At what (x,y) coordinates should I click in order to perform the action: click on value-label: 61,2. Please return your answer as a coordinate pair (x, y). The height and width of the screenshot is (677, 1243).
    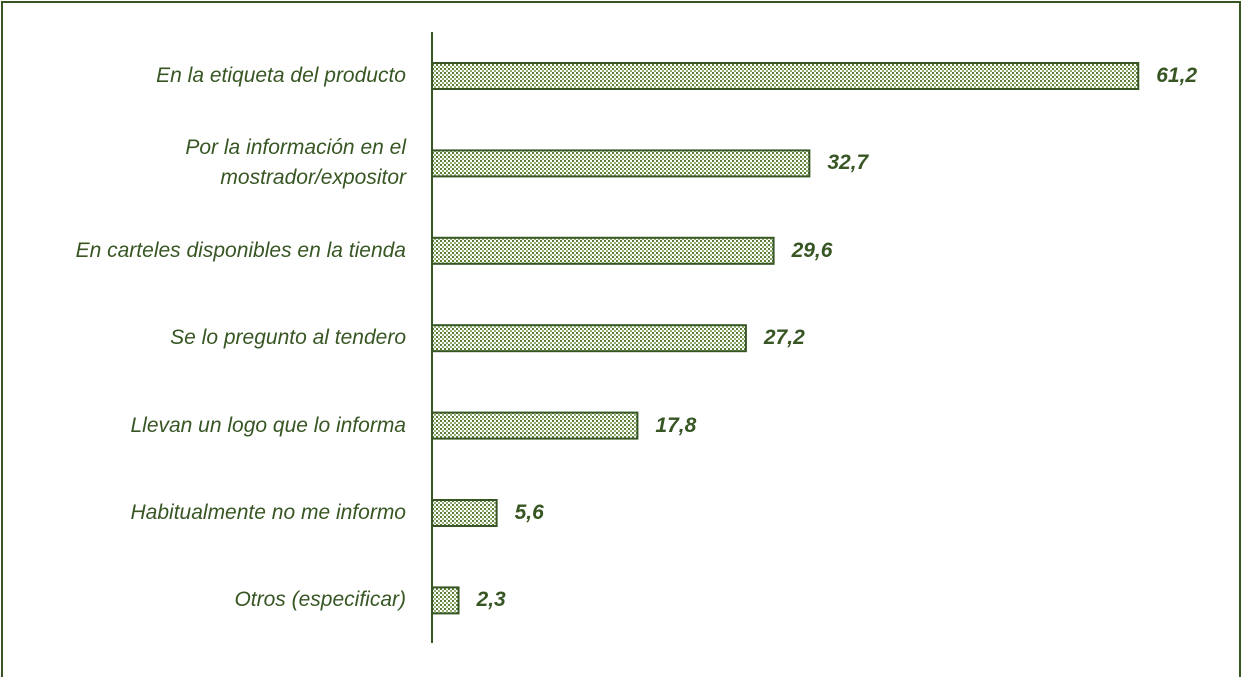
    Looking at the image, I should click on (1177, 75).